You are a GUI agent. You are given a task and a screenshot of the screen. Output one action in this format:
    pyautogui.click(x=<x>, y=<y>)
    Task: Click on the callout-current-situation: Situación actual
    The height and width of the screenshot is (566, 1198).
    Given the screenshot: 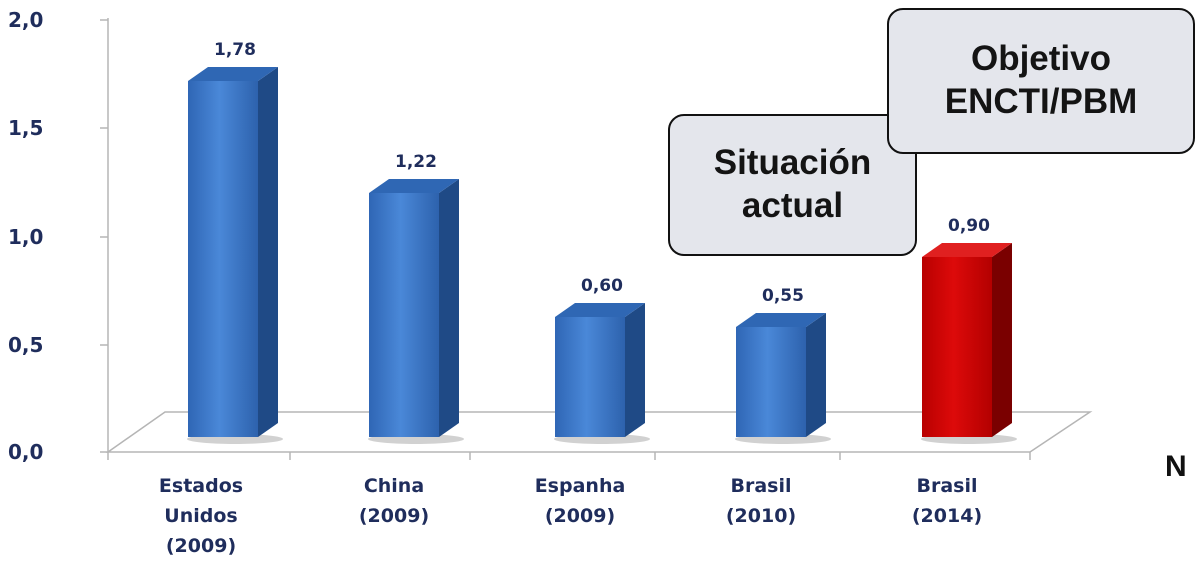 What is the action you would take?
    pyautogui.click(x=792, y=185)
    